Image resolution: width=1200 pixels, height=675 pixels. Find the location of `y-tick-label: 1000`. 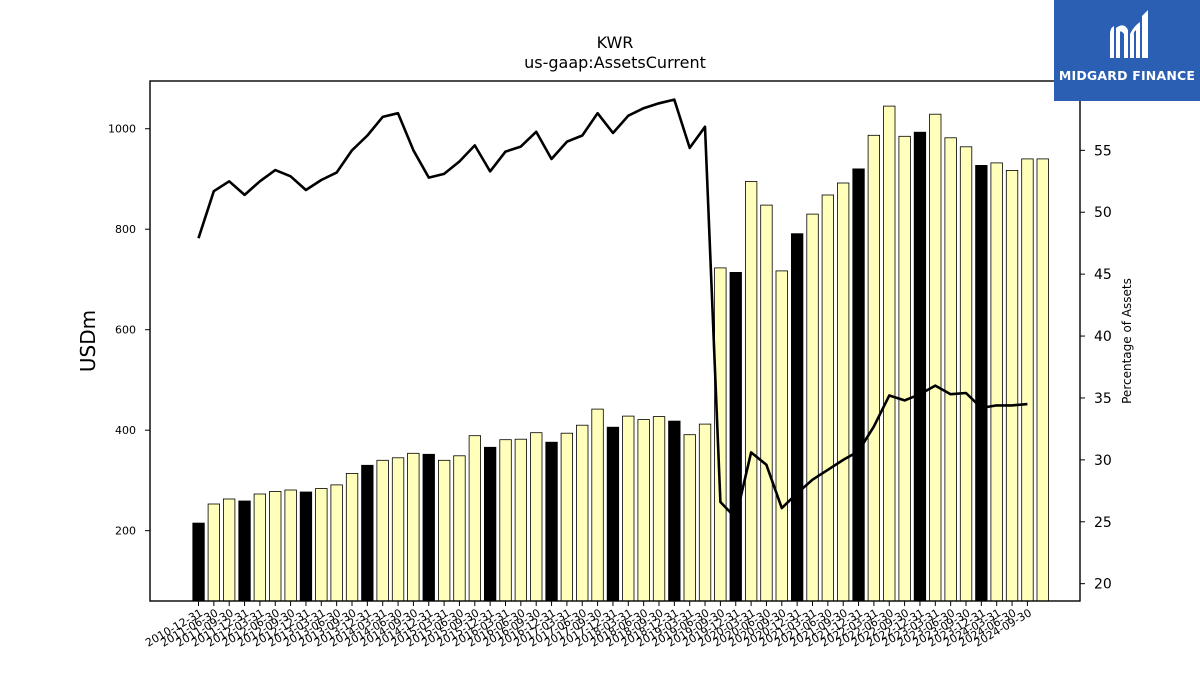

y-tick-label: 1000 is located at coordinates (122, 129).